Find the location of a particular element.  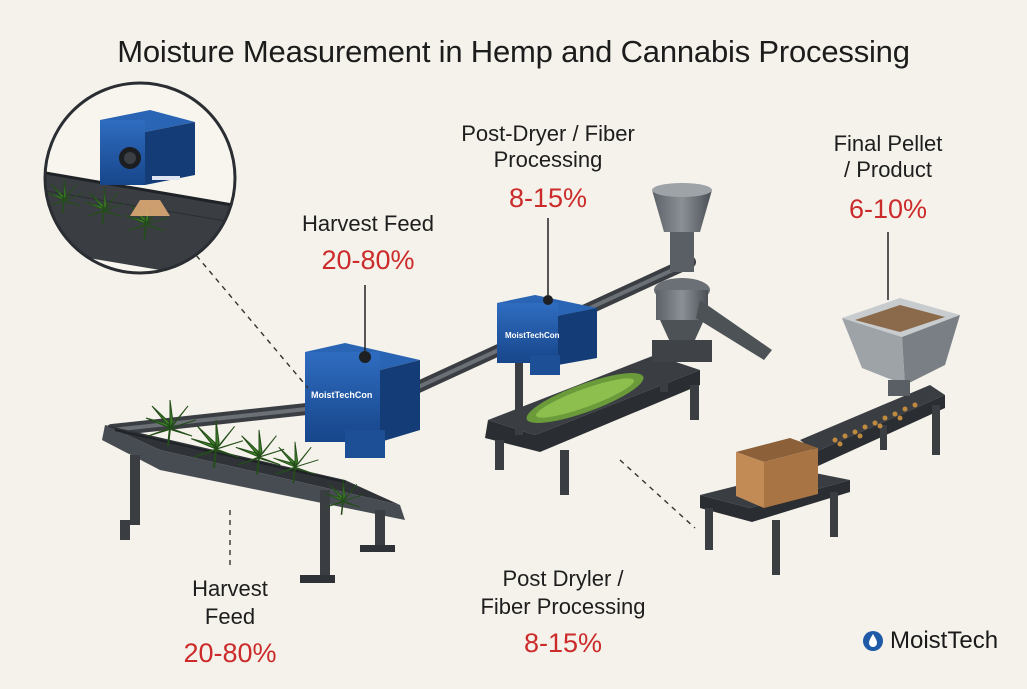

sensor-brand-label: MoistTechCon is located at coordinates (341, 395).